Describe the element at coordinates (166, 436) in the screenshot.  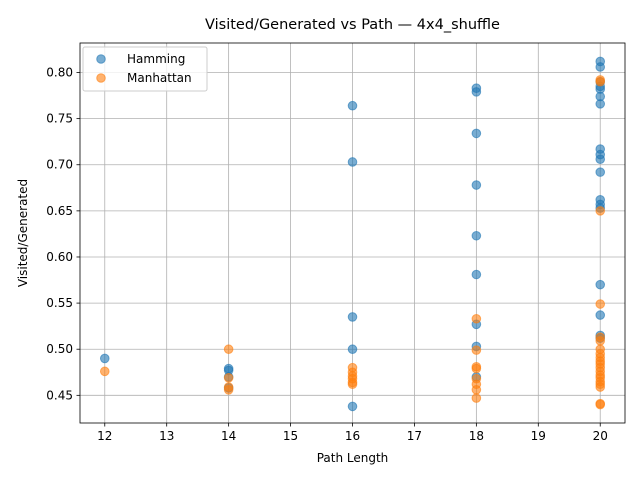
I see `x-tick-label: 13` at that location.